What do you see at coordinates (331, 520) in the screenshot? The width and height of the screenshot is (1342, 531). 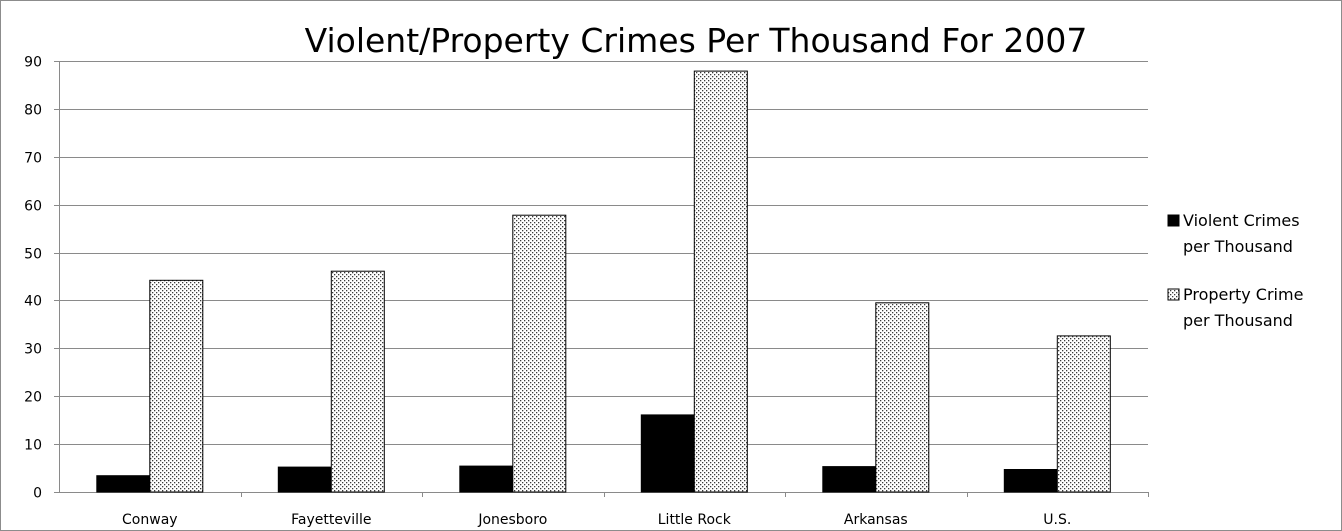 I see `x-category-label: Fayetteville` at bounding box center [331, 520].